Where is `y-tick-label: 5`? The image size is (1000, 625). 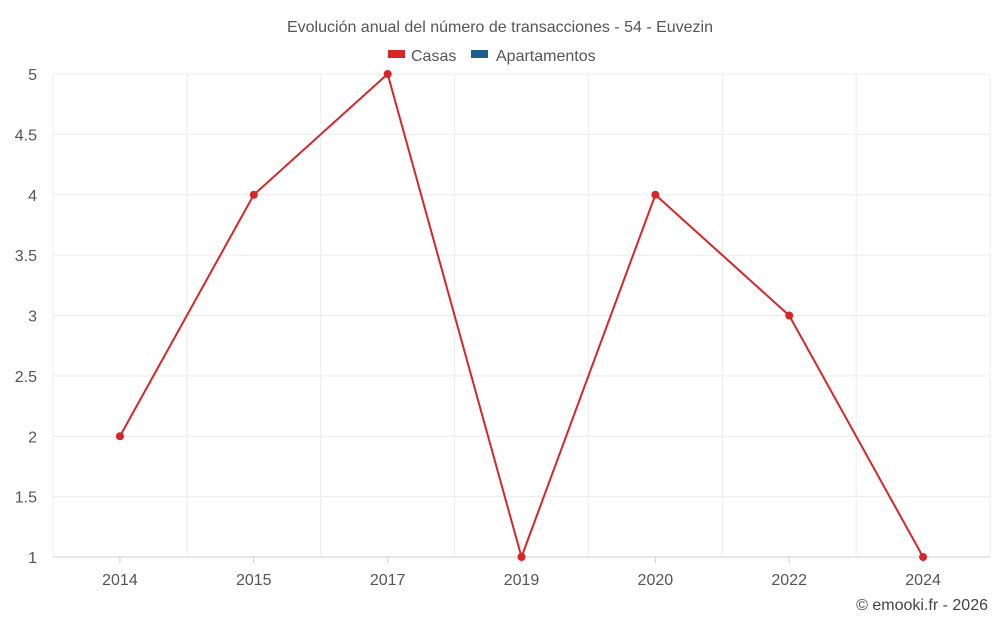
y-tick-label: 5 is located at coordinates (32, 75).